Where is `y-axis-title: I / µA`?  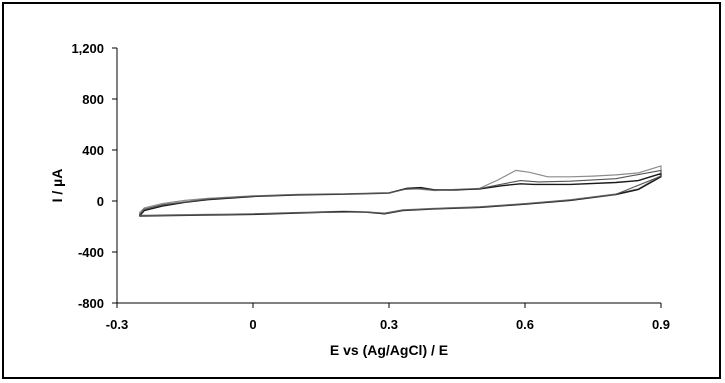
y-axis-title: I / µA is located at coordinates (57, 186).